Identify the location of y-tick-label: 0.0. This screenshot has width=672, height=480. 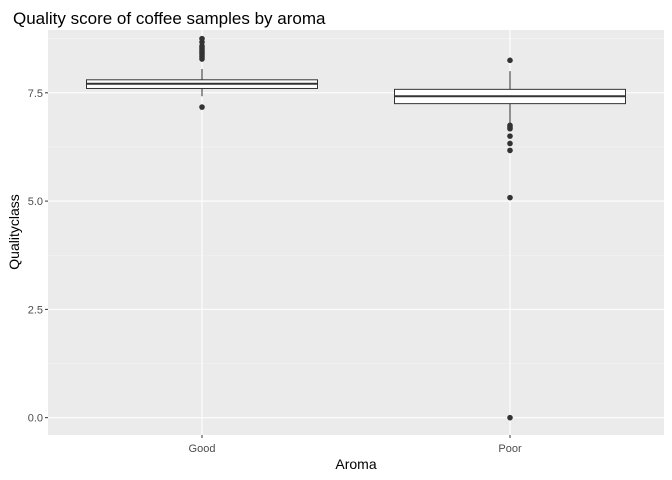
(35, 419).